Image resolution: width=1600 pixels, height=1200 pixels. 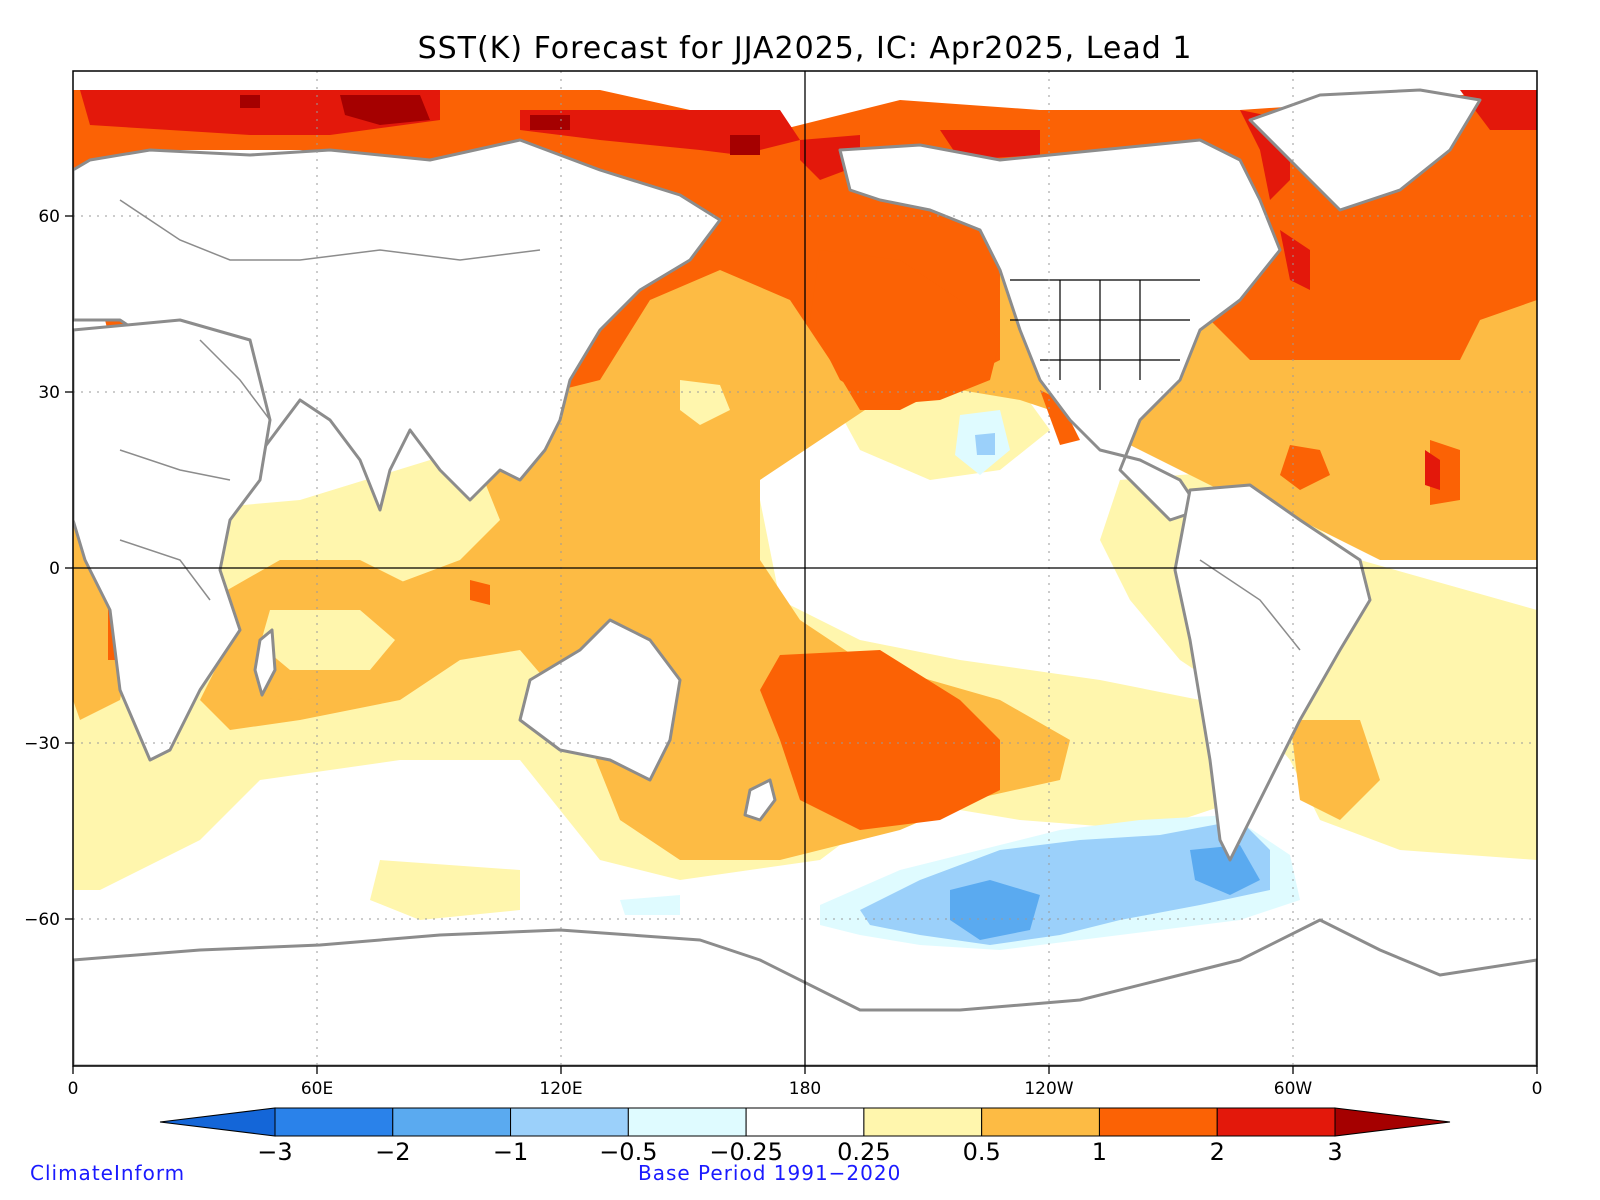 What do you see at coordinates (1334, 1152) in the screenshot?
I see `colorbar-tick-label: 3` at bounding box center [1334, 1152].